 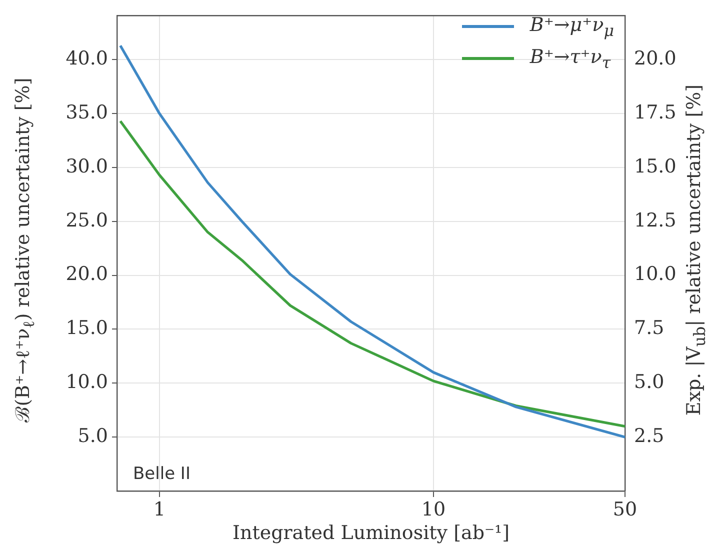 I want to click on y-tick-label: 15.0, so click(x=87, y=328).